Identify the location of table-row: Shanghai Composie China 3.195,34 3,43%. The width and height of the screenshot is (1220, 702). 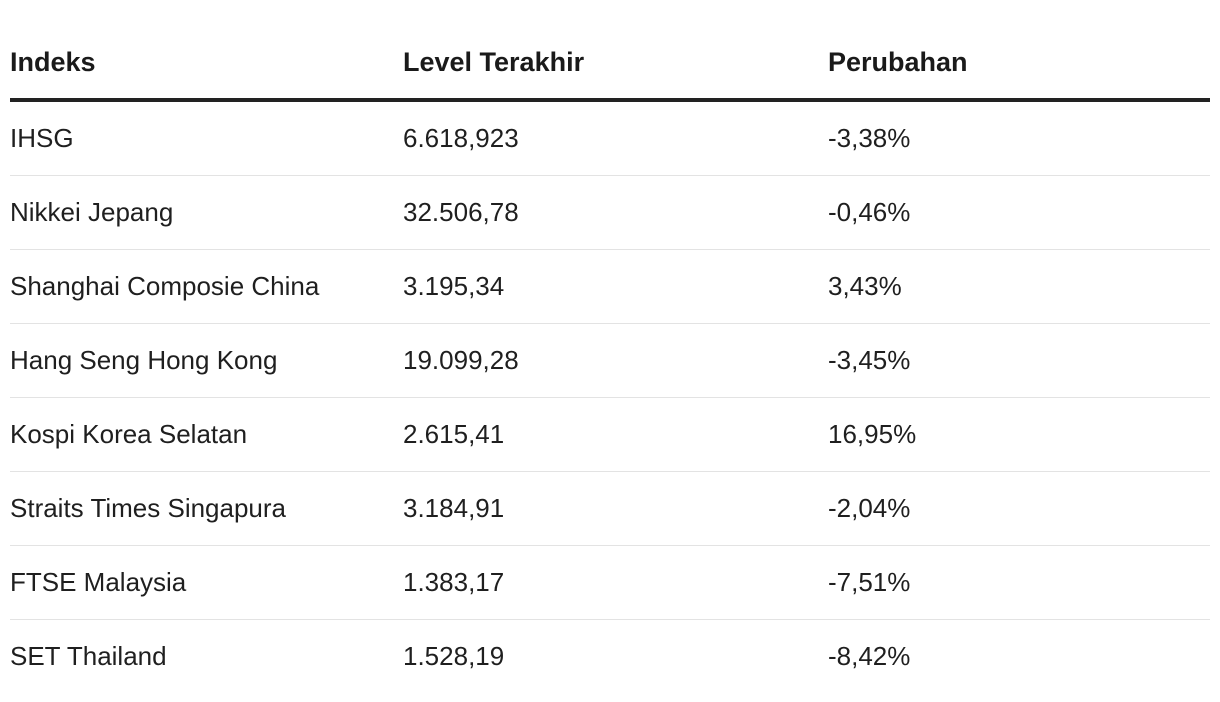
(610, 287).